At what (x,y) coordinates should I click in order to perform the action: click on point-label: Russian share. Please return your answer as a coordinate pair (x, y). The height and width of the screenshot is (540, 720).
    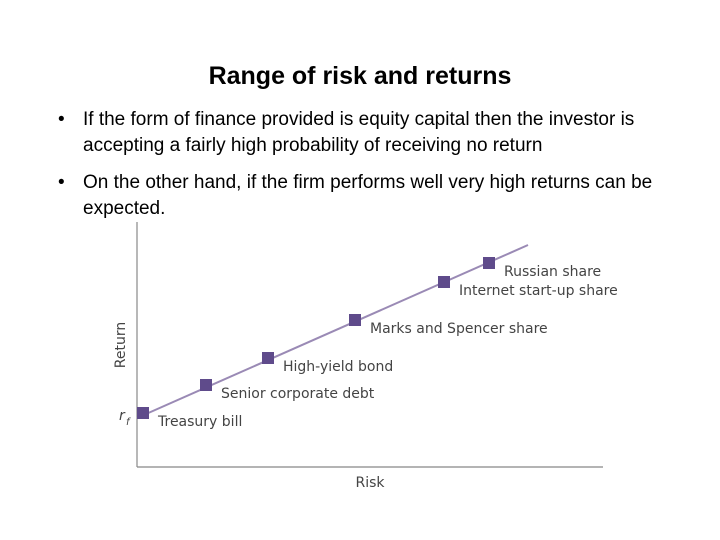
    Looking at the image, I should click on (552, 272).